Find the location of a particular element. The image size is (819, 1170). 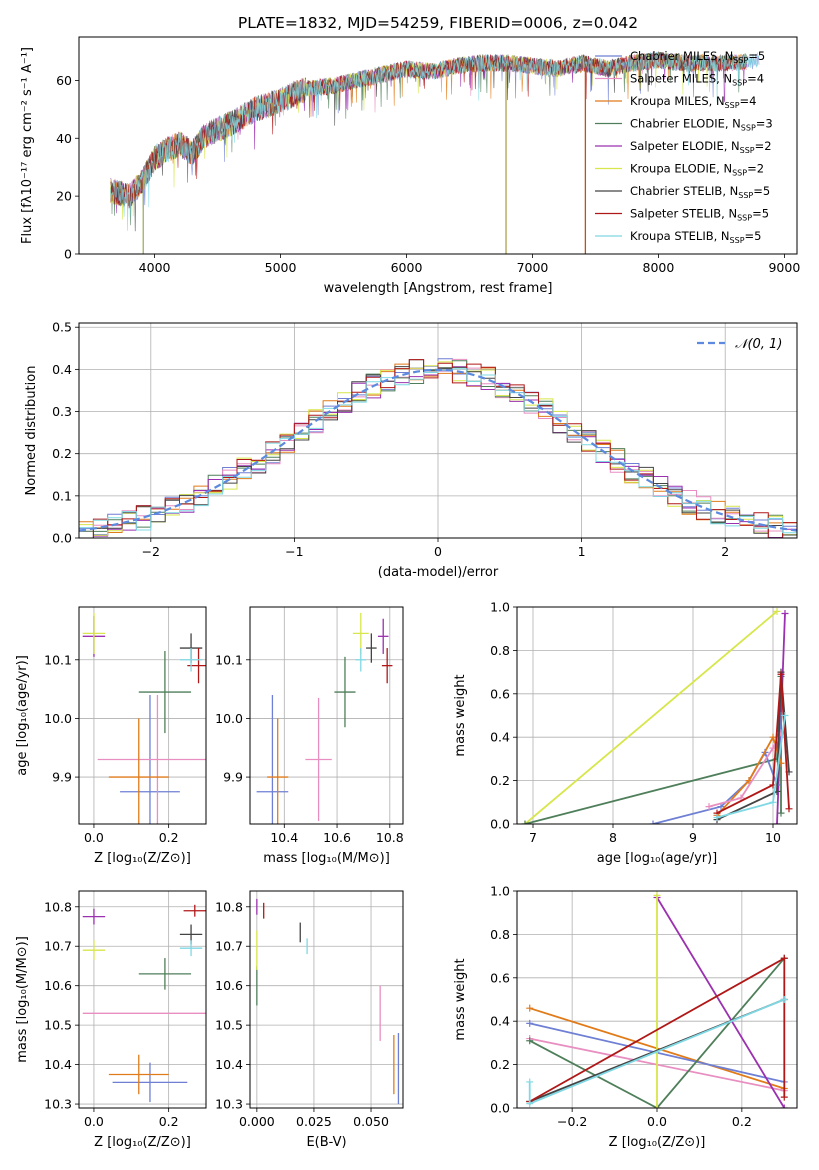

x-tick-label: 9 is located at coordinates (693, 837).